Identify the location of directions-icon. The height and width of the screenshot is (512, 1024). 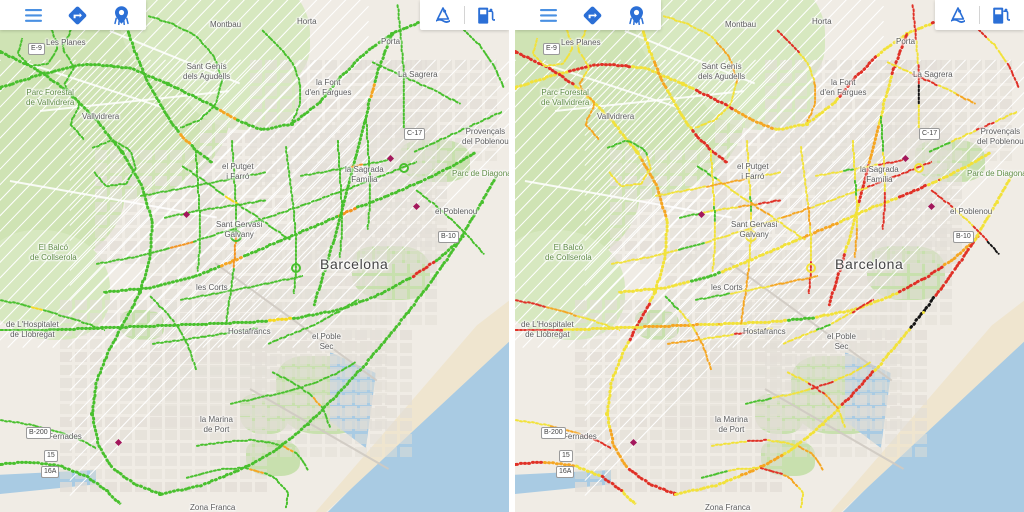
(77, 15).